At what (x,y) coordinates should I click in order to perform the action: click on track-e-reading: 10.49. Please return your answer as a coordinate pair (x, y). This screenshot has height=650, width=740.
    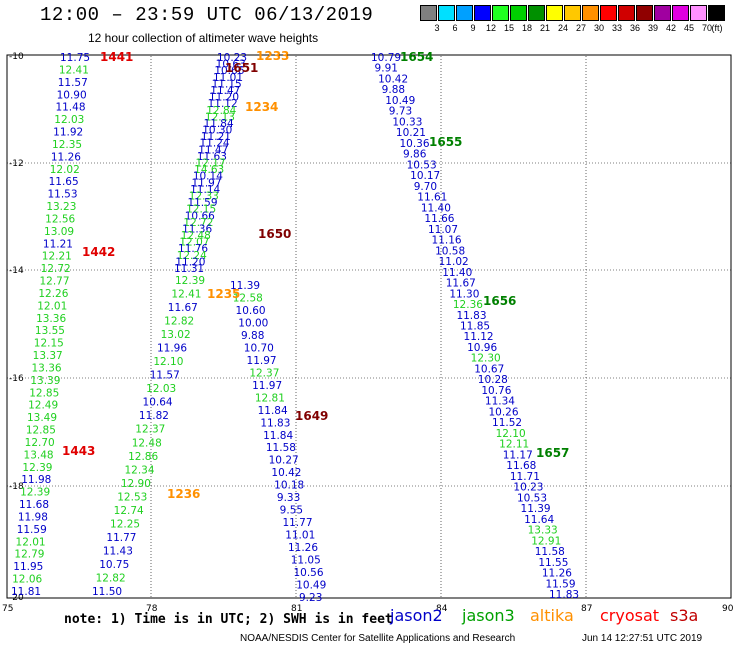
    Looking at the image, I should click on (400, 101).